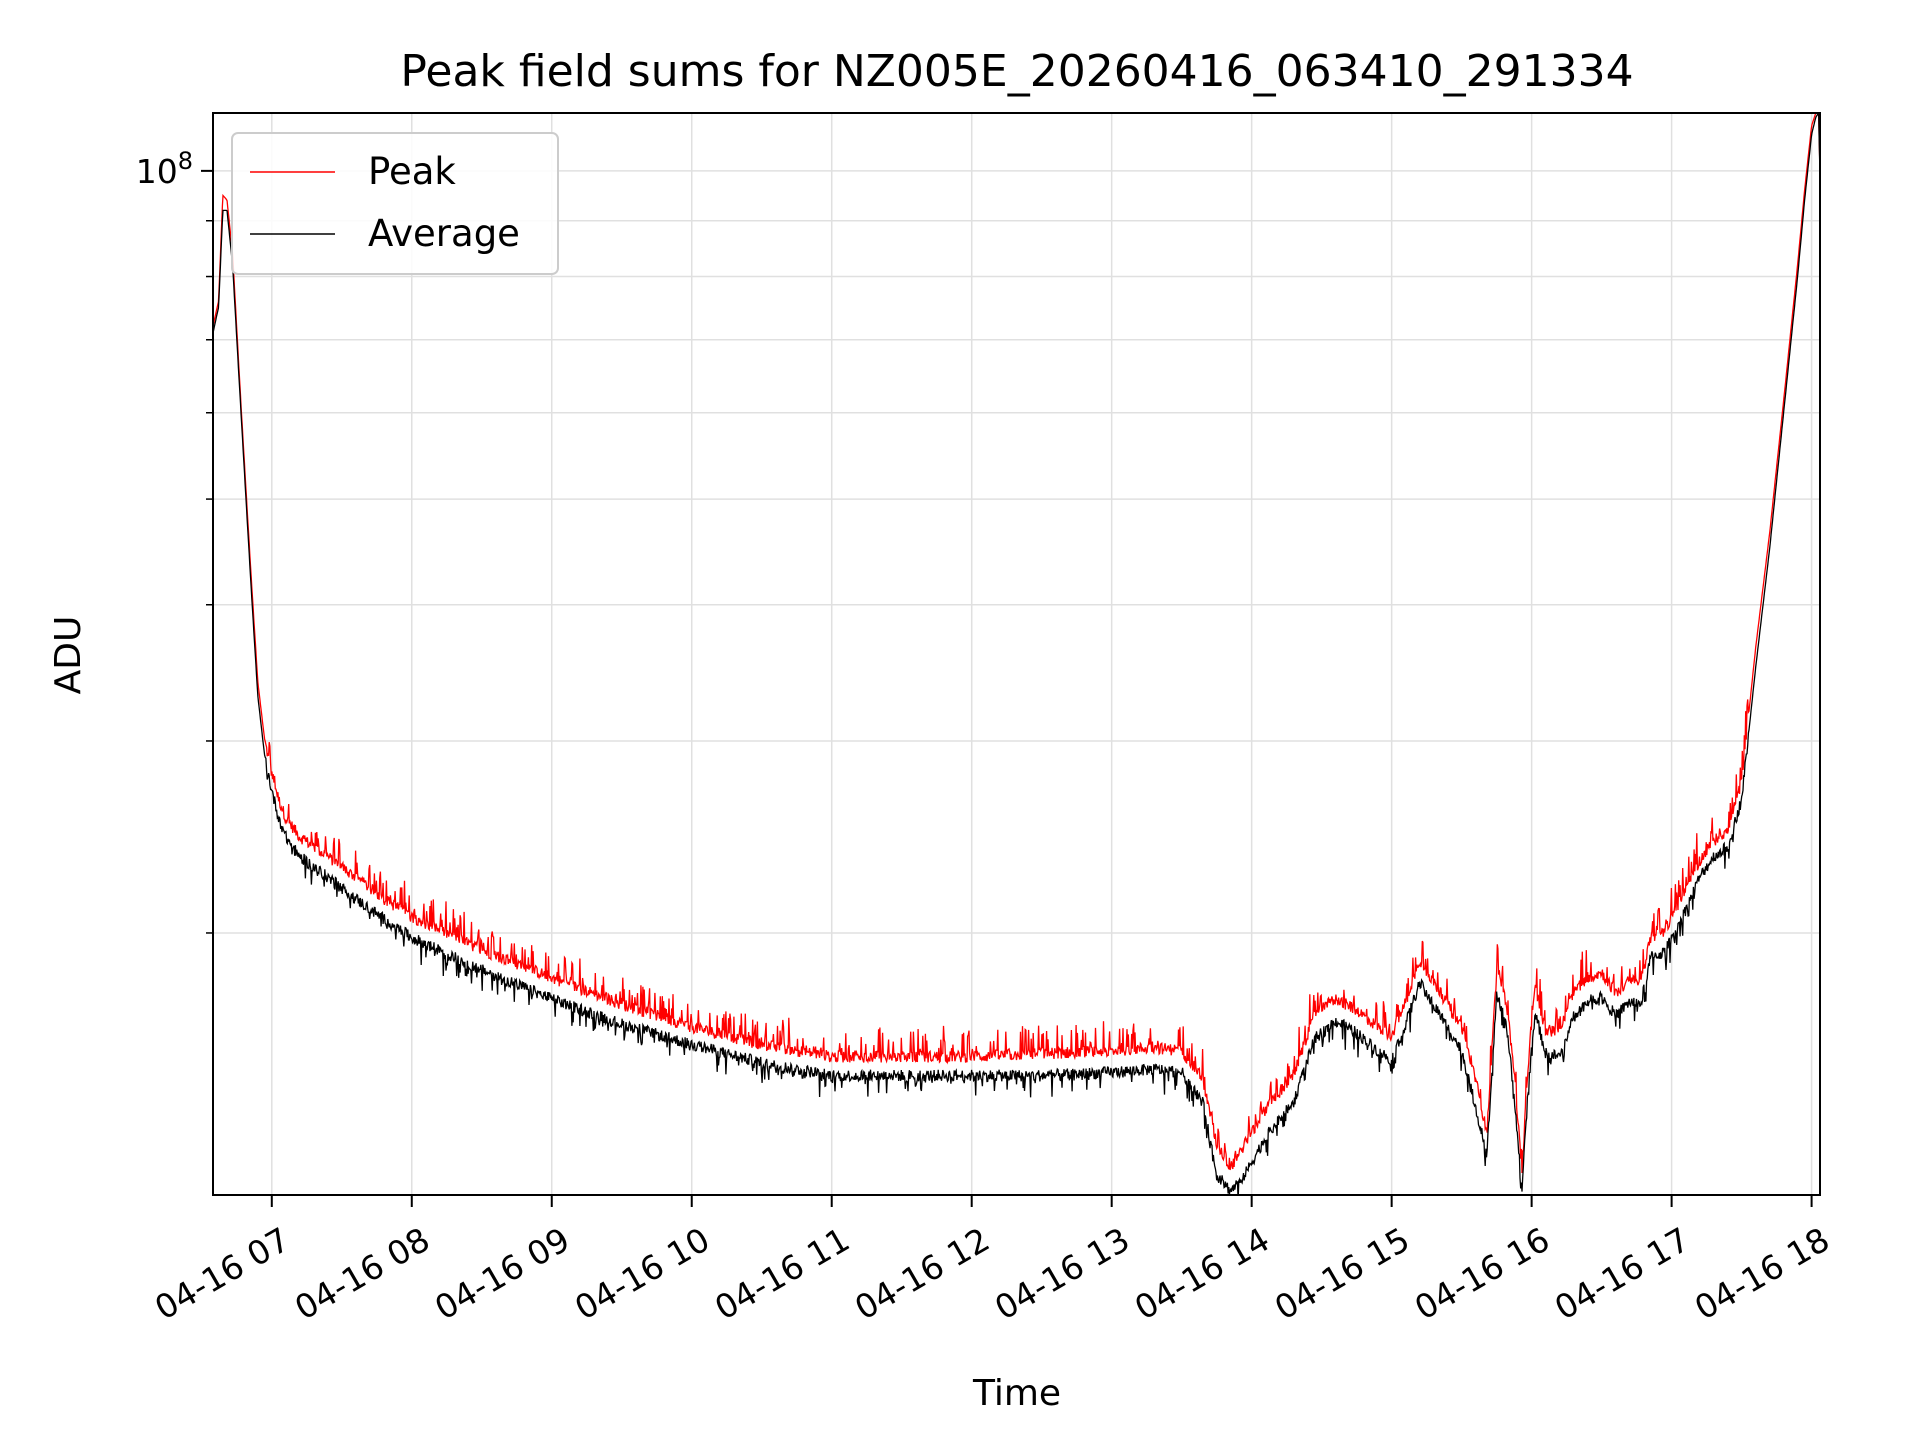 This screenshot has width=1920, height=1440. Describe the element at coordinates (1016, 1393) in the screenshot. I see `x-axis-label: Time` at that location.